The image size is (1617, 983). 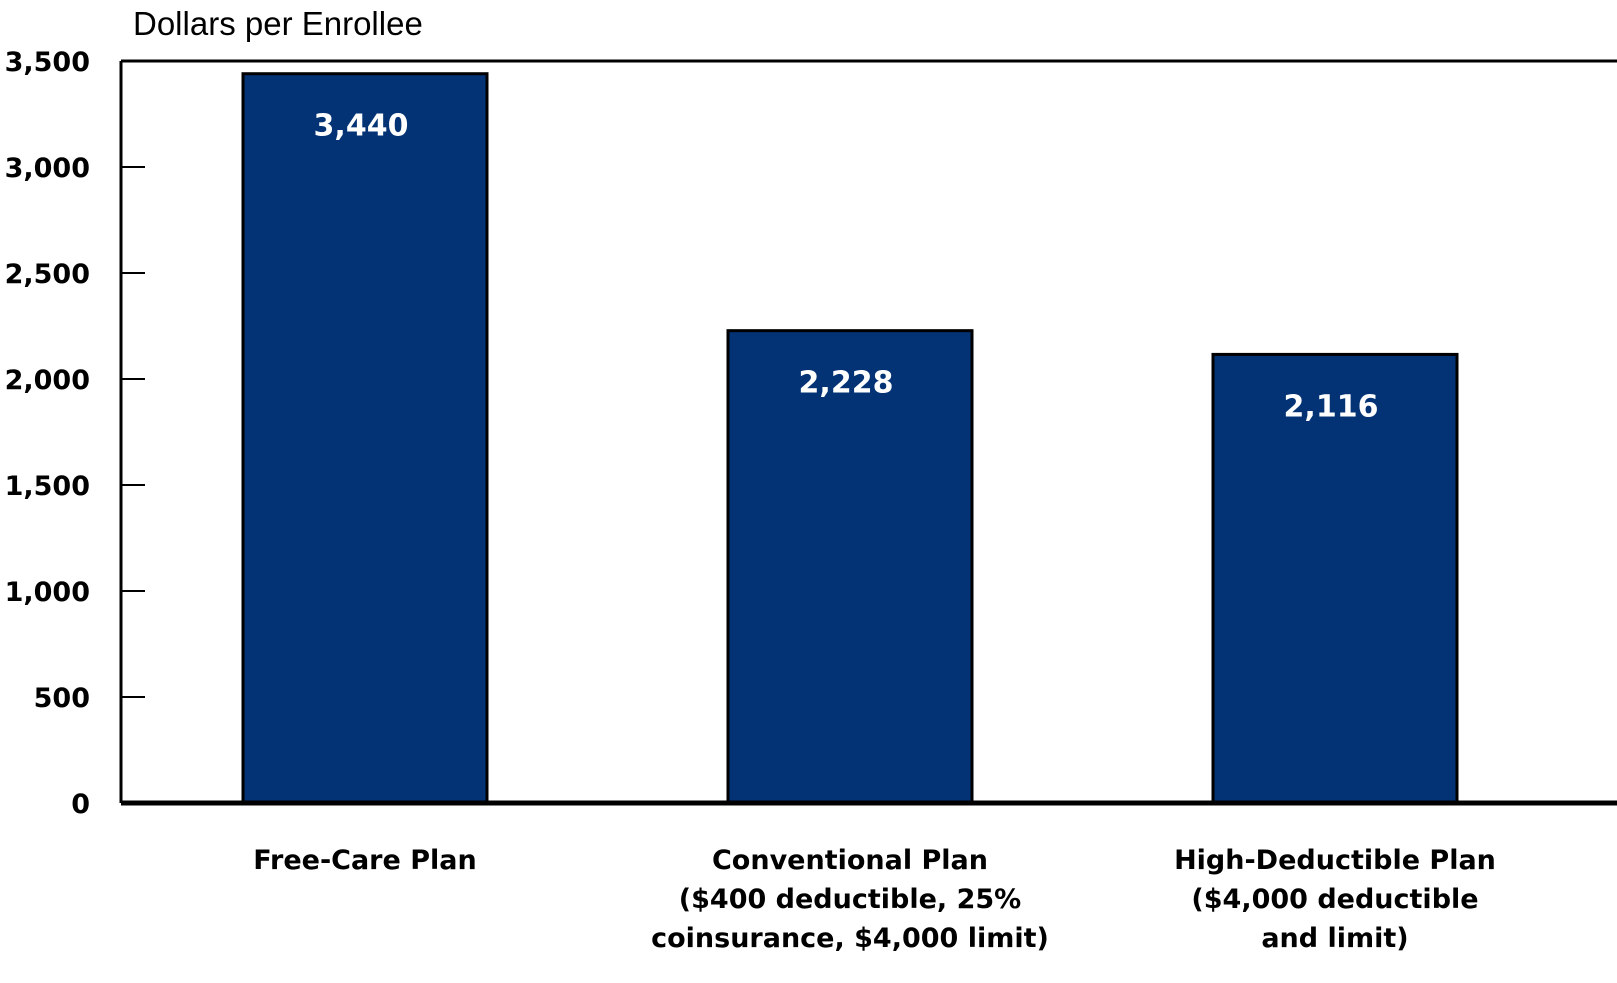 What do you see at coordinates (80, 804) in the screenshot?
I see `y-tick-label: 0` at bounding box center [80, 804].